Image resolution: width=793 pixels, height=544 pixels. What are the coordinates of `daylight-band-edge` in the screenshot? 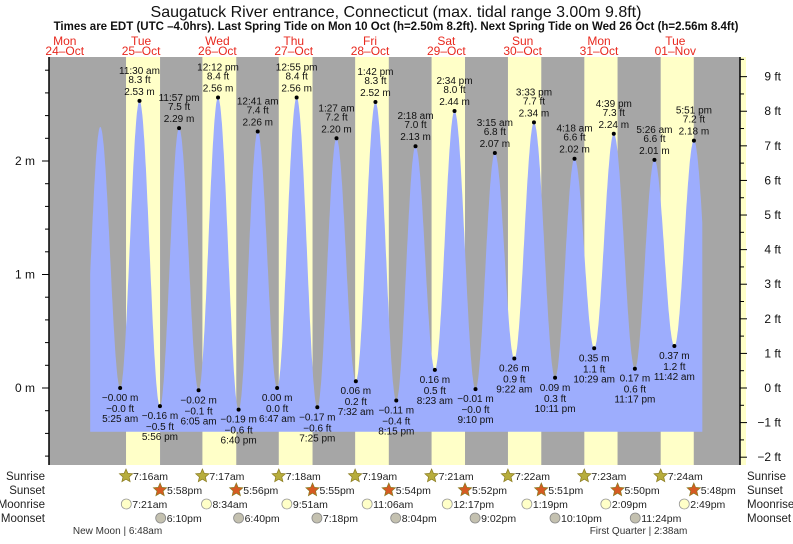 It's located at (743, 261).